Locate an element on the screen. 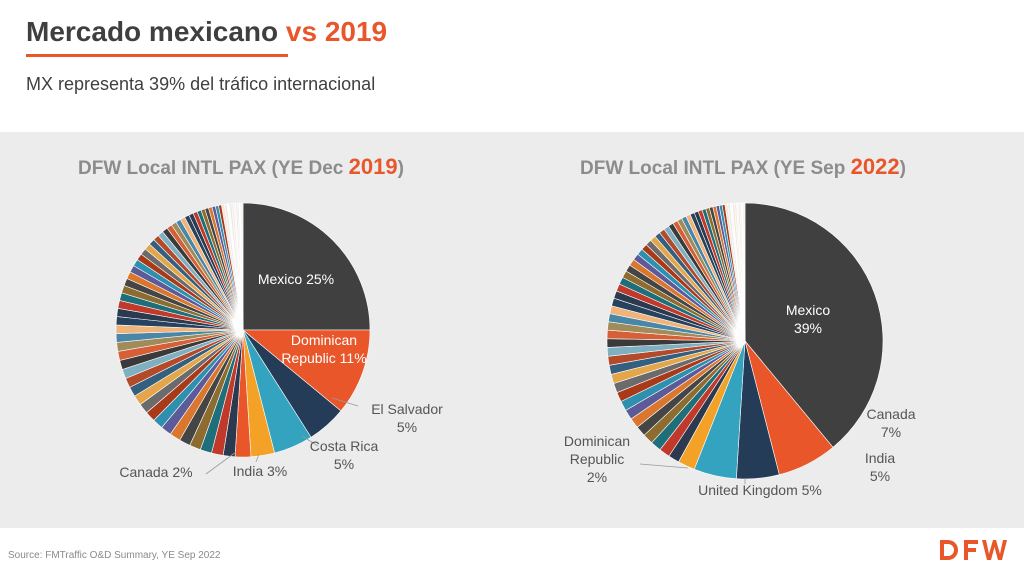  chart-2019-title-year: 2019 is located at coordinates (373, 166).